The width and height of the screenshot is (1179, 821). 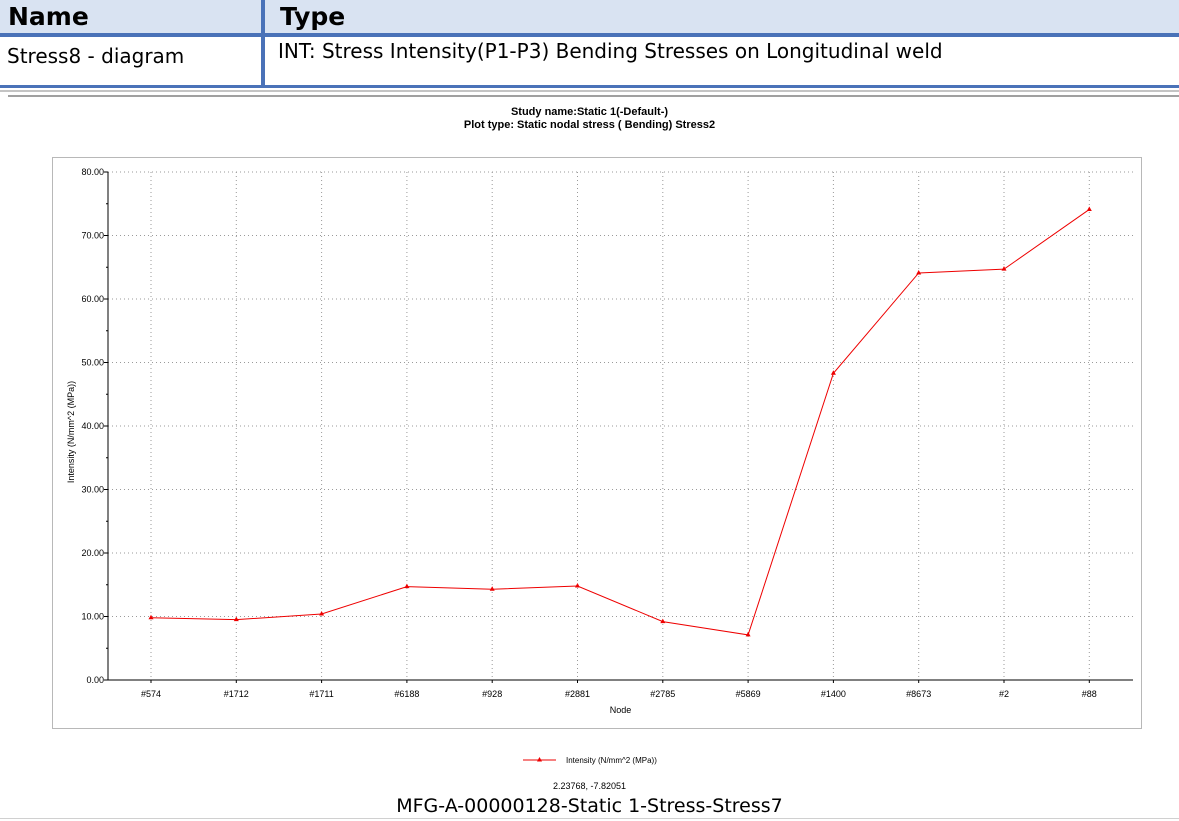 What do you see at coordinates (92, 553) in the screenshot?
I see `y-tick-label: 20.00` at bounding box center [92, 553].